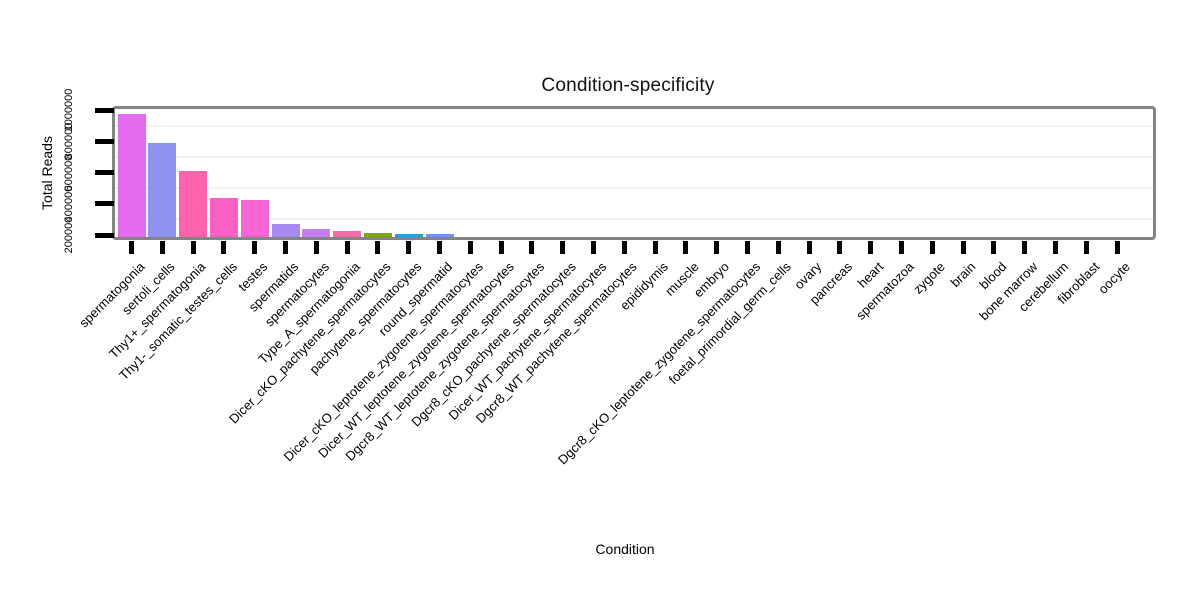  What do you see at coordinates (47, 173) in the screenshot?
I see `y-axis-title: Total Reads` at bounding box center [47, 173].